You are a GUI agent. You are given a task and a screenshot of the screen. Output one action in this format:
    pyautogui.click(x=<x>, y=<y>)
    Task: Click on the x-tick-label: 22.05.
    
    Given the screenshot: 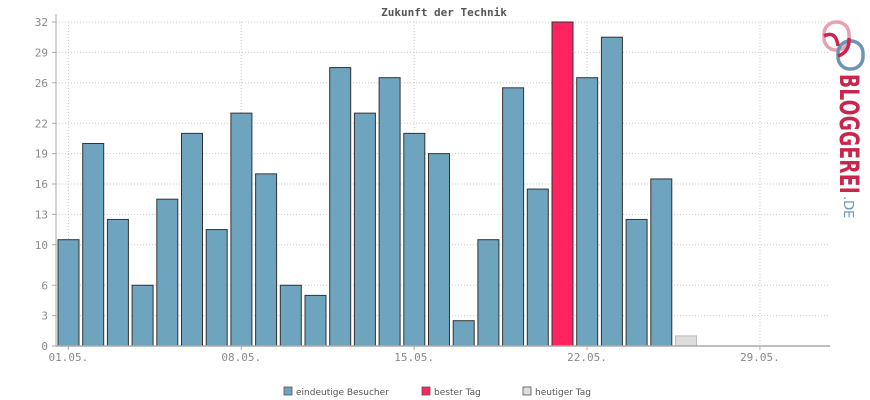 What is the action you would take?
    pyautogui.click(x=587, y=357)
    